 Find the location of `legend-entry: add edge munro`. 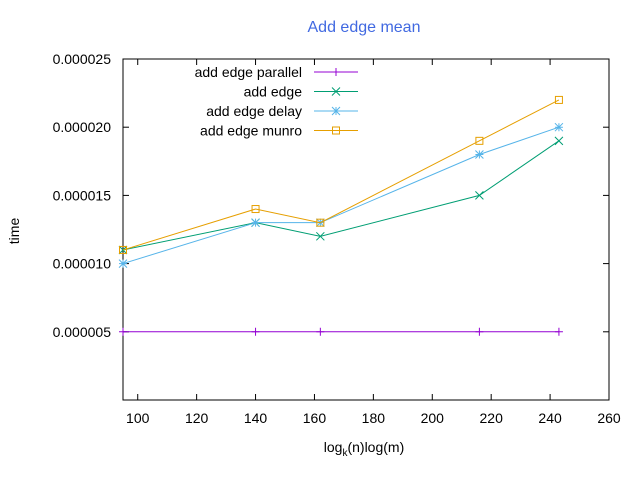

legend-entry: add edge munro is located at coordinates (279, 131).